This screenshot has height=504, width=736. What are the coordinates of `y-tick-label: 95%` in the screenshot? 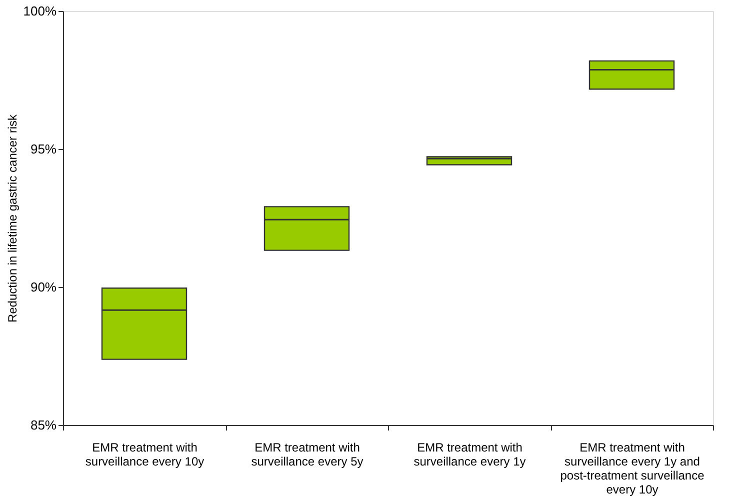 It's located at (43, 149).